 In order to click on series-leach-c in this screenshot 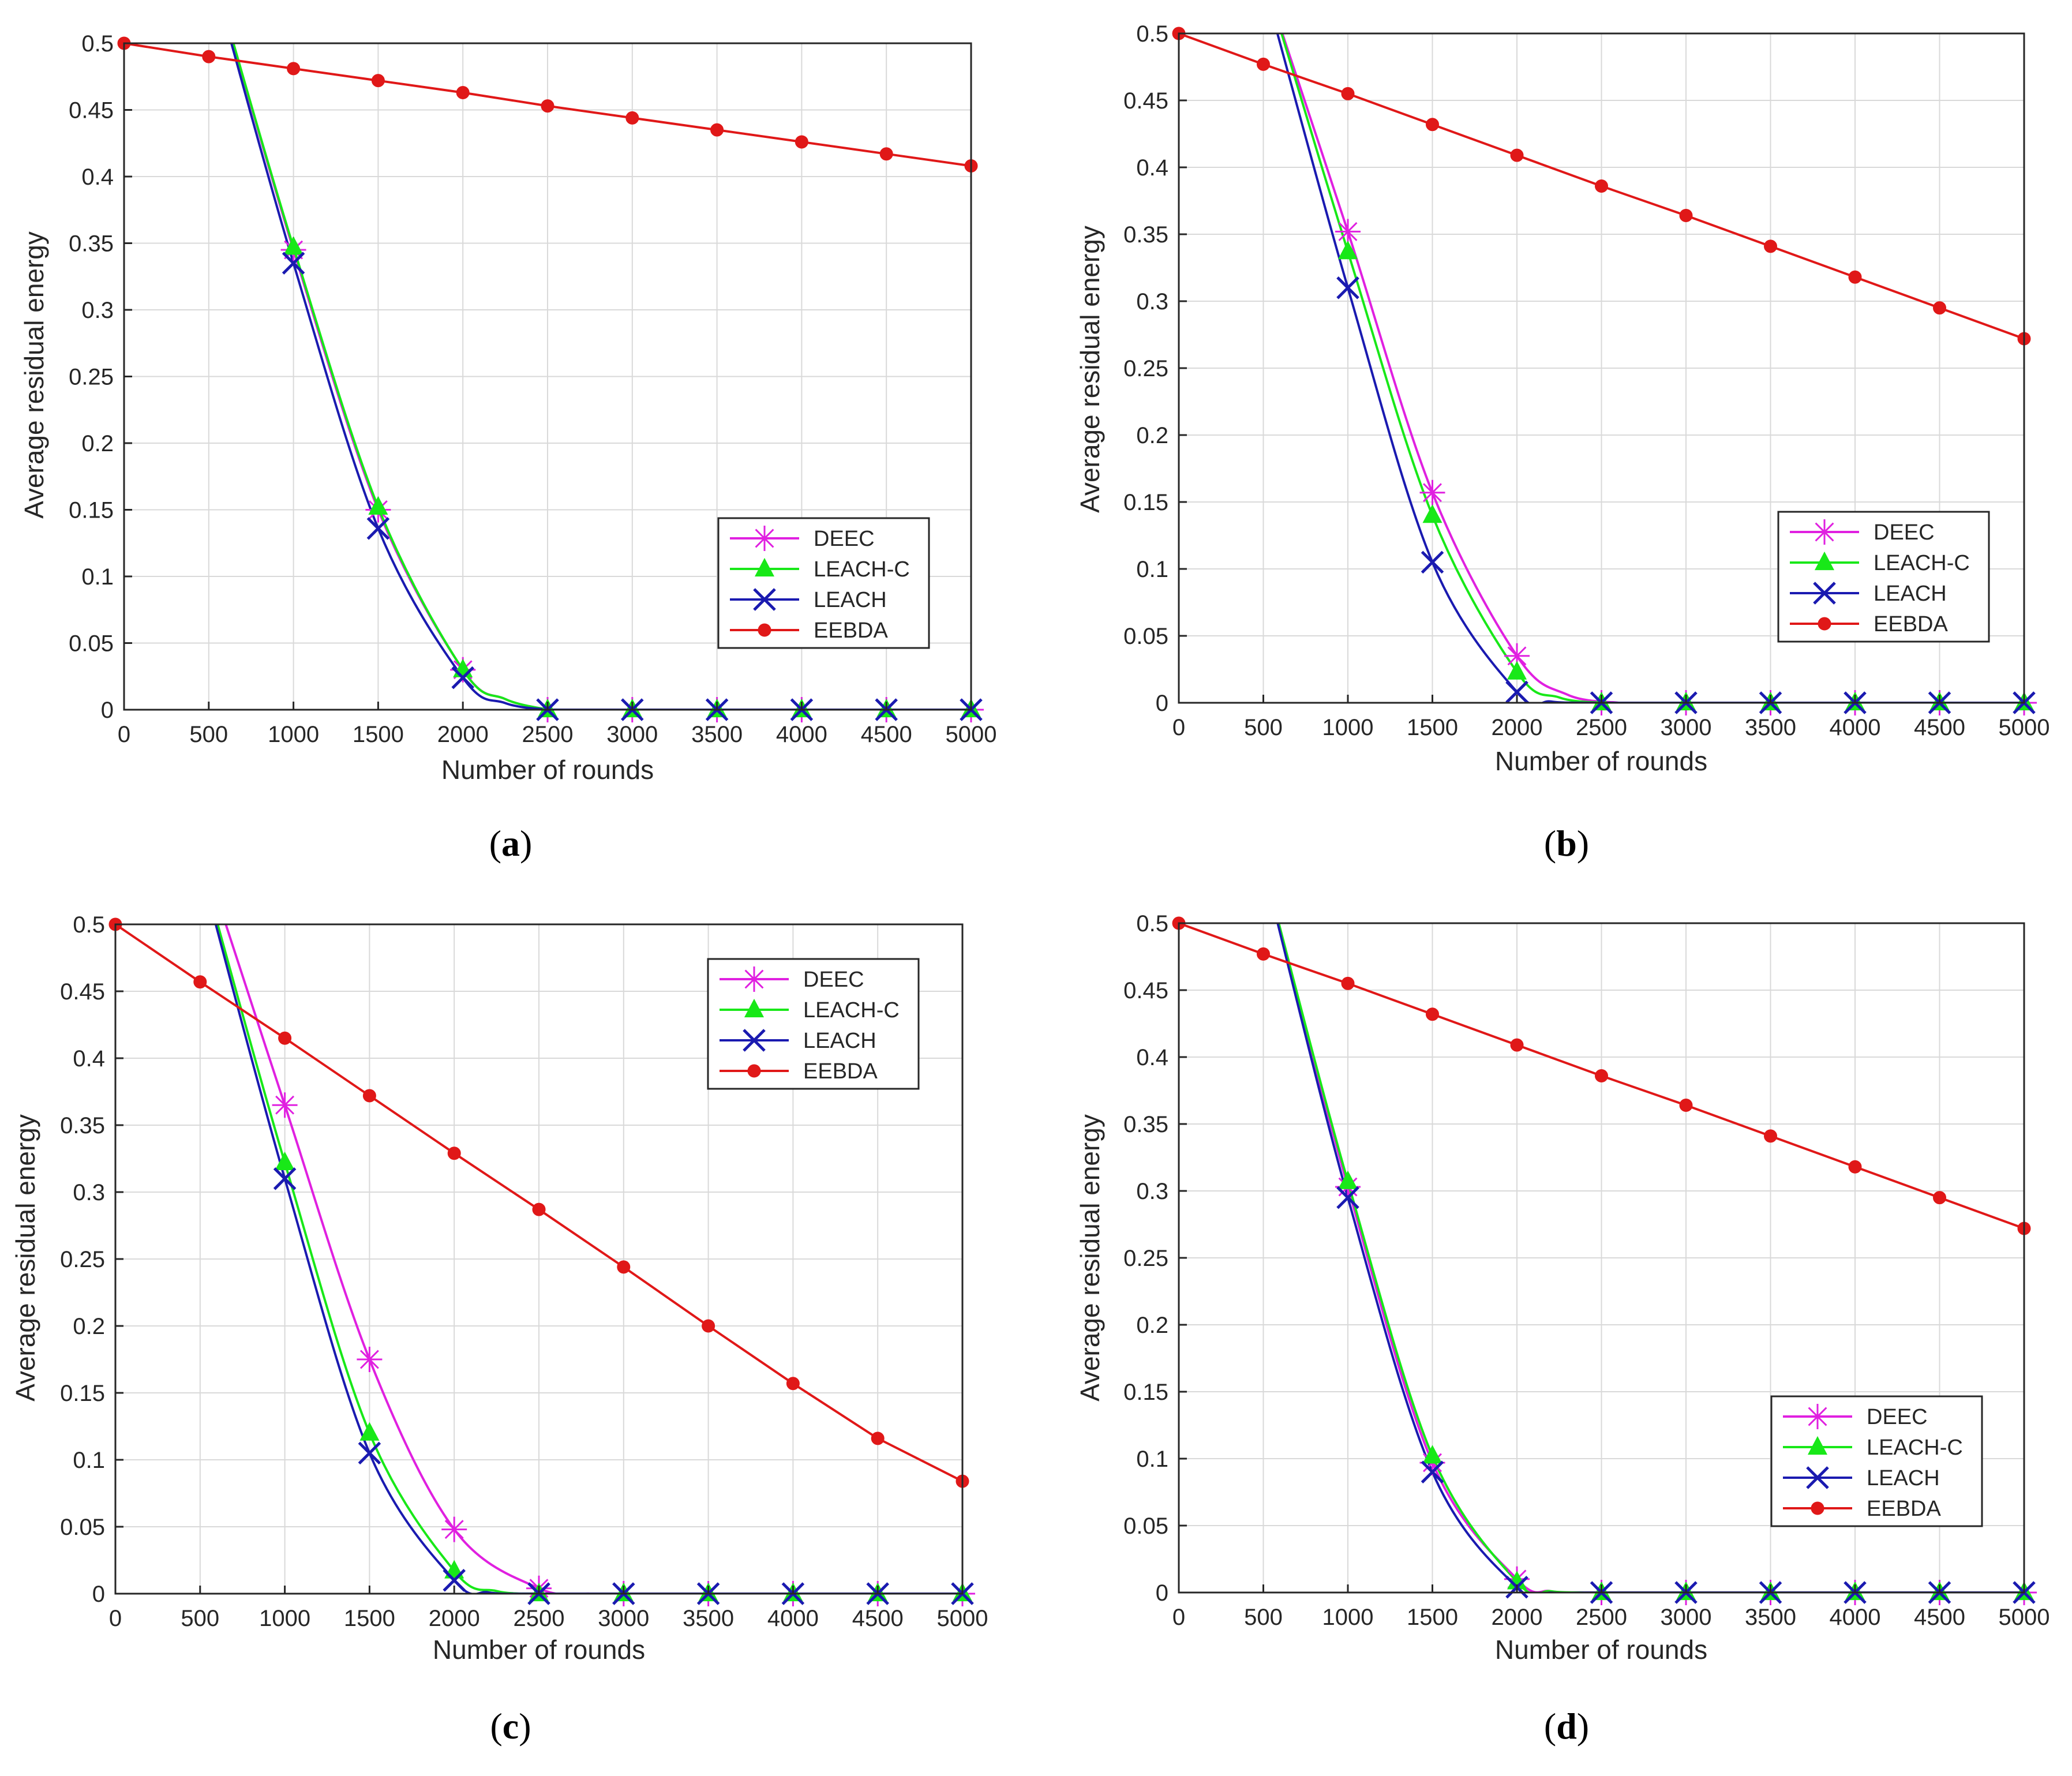, I will do `click(589, 1259)`.